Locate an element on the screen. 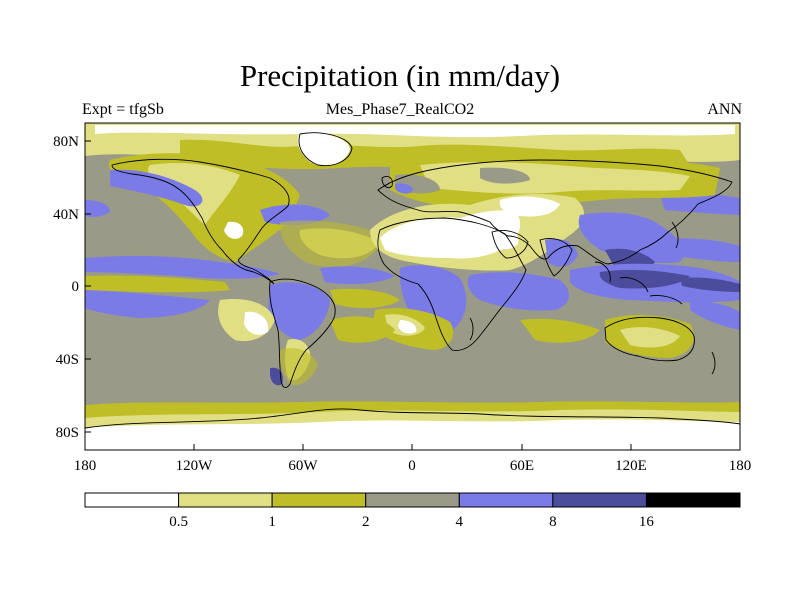 This screenshot has width=800, height=600. outline-british-isles is located at coordinates (387, 182).